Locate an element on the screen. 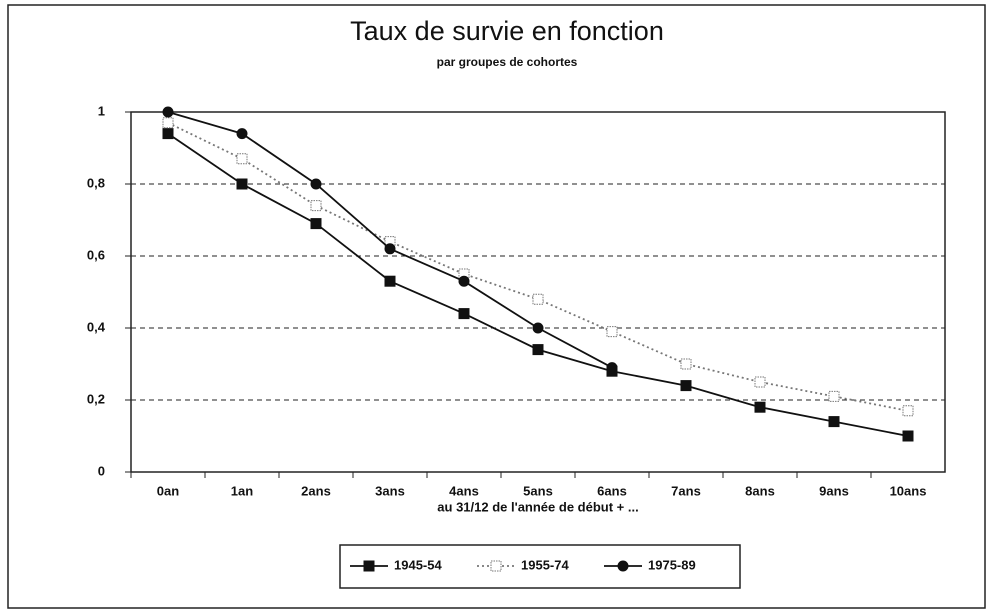  y-tick-label: 0,8 is located at coordinates (96, 182).